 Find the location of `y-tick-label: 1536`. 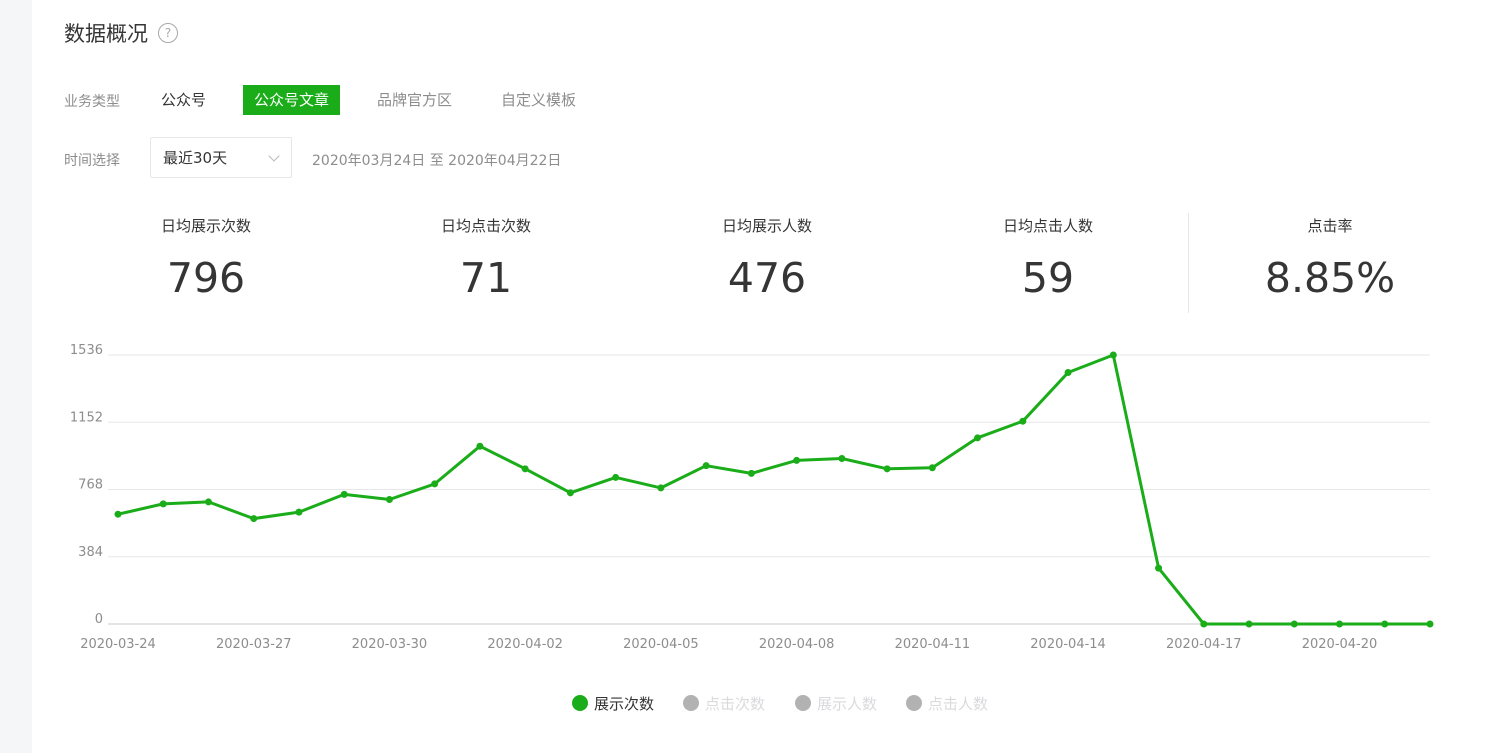

y-tick-label: 1536 is located at coordinates (86, 350).